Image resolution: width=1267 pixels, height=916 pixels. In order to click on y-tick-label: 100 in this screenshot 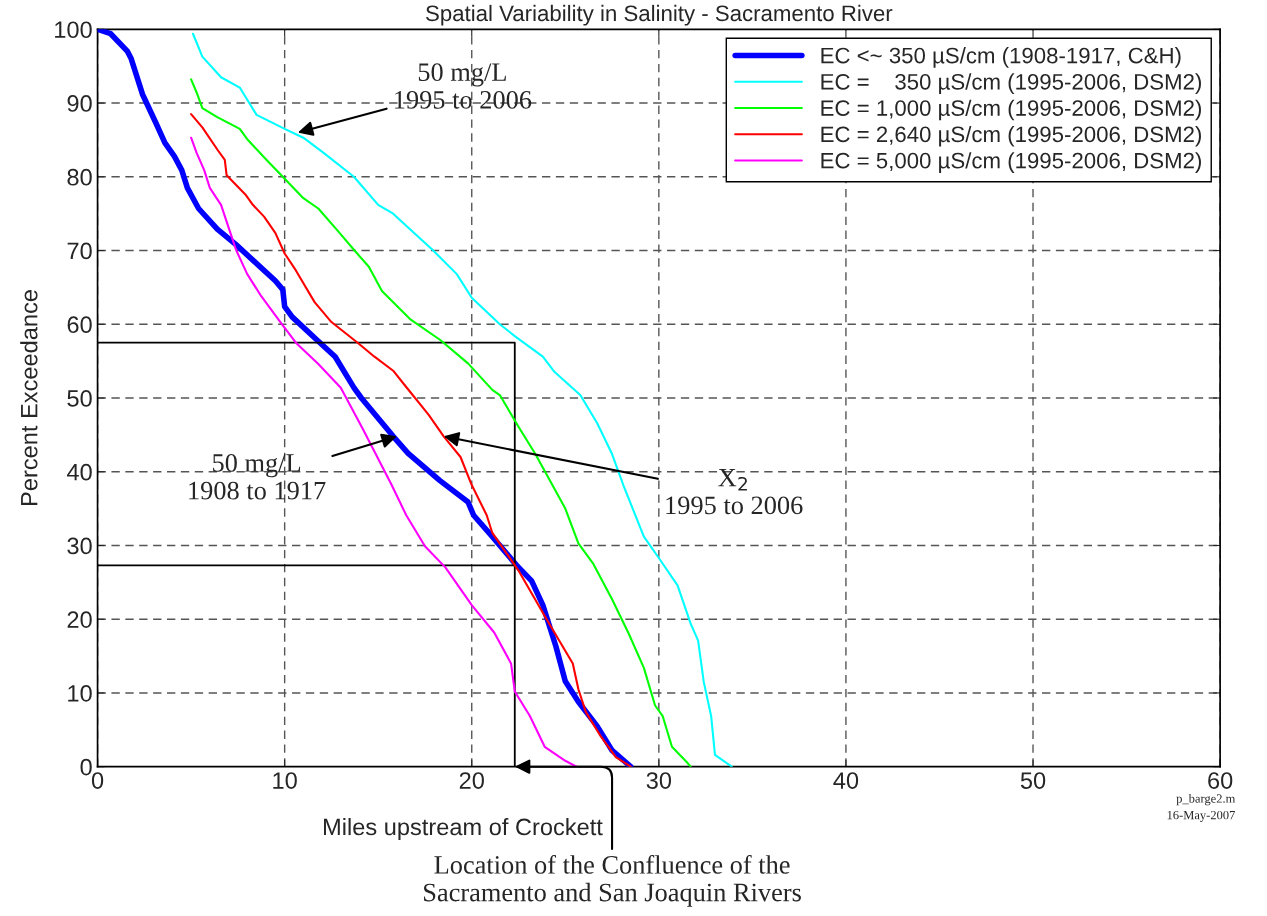, I will do `click(73, 30)`.